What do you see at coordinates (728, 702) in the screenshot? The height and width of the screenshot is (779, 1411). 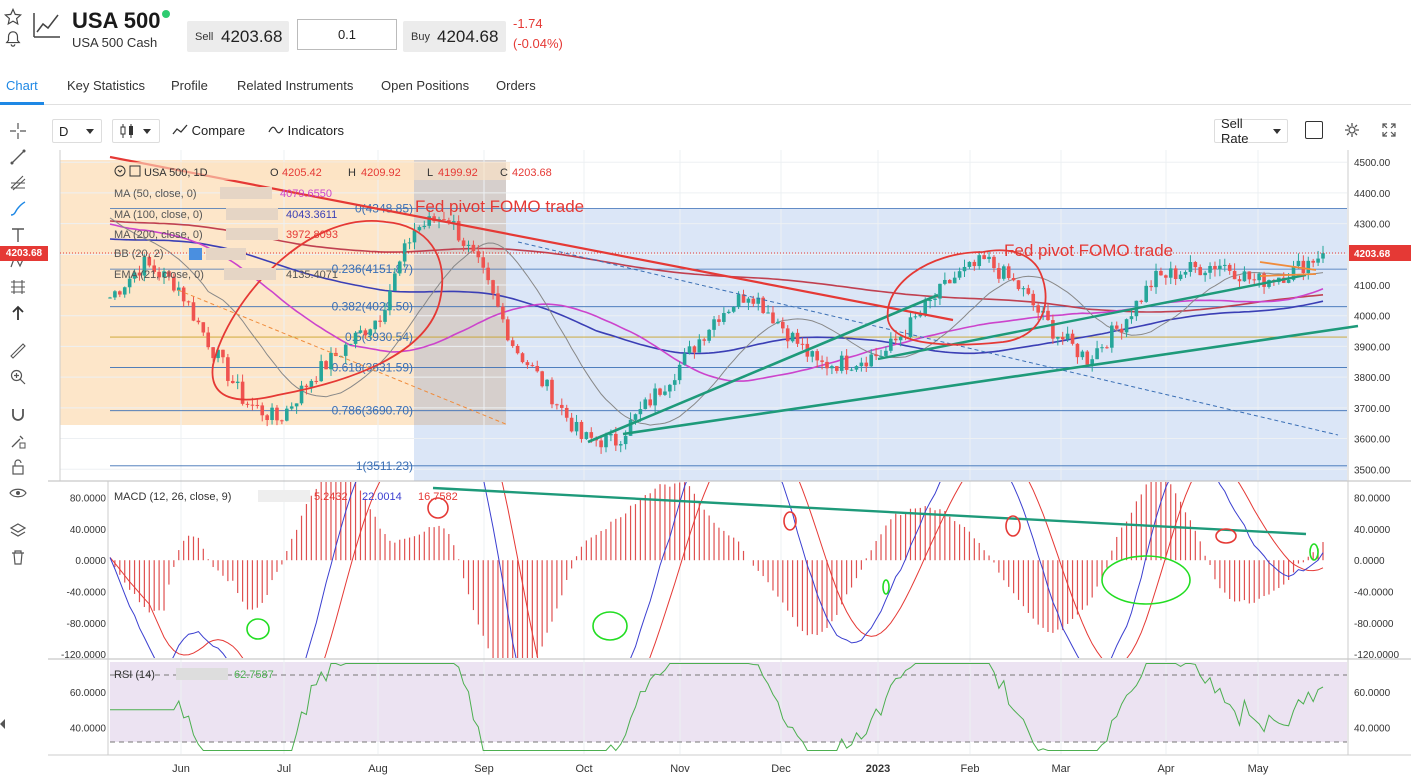 I see `rsi-band` at bounding box center [728, 702].